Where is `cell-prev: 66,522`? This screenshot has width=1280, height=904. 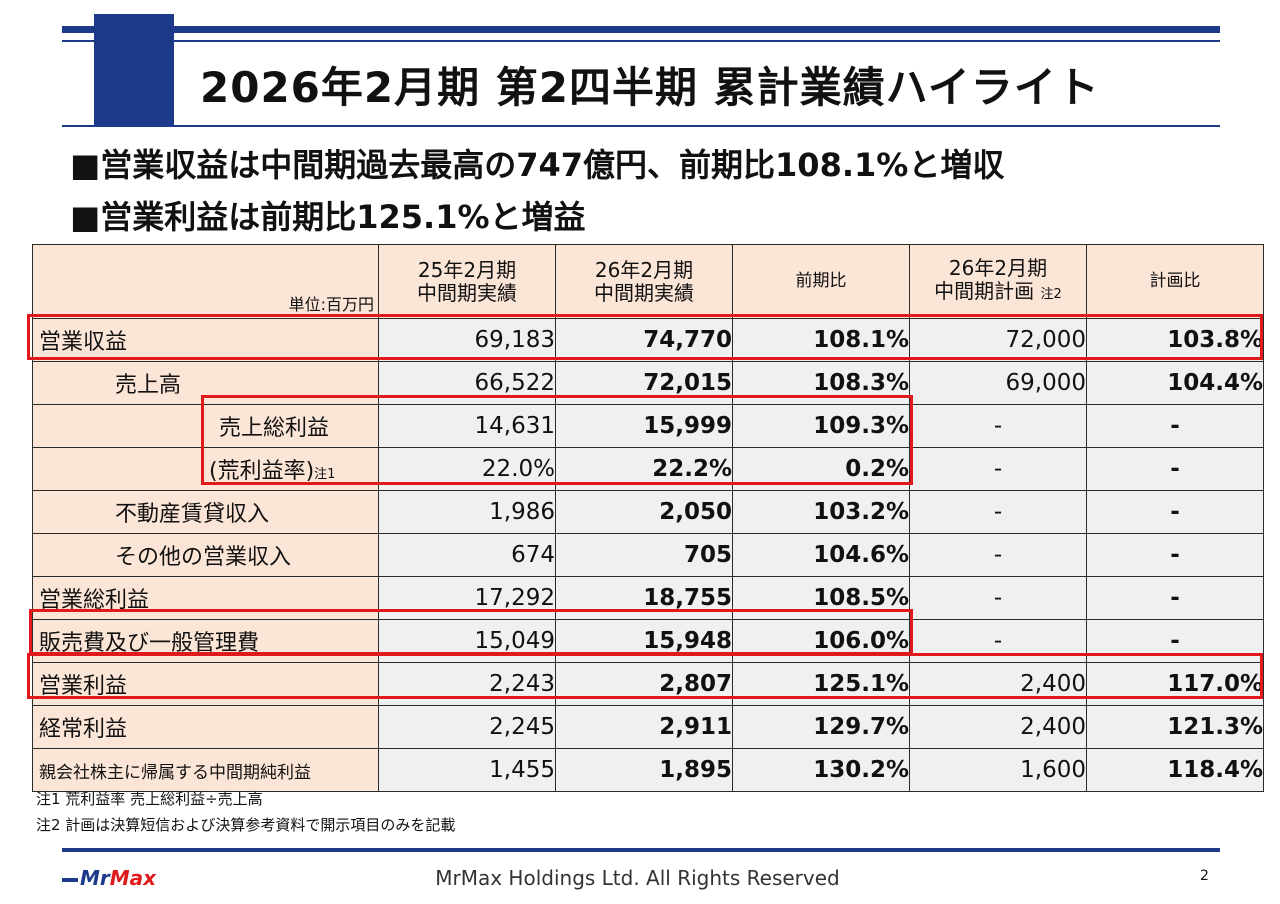 cell-prev: 66,522 is located at coordinates (467, 383).